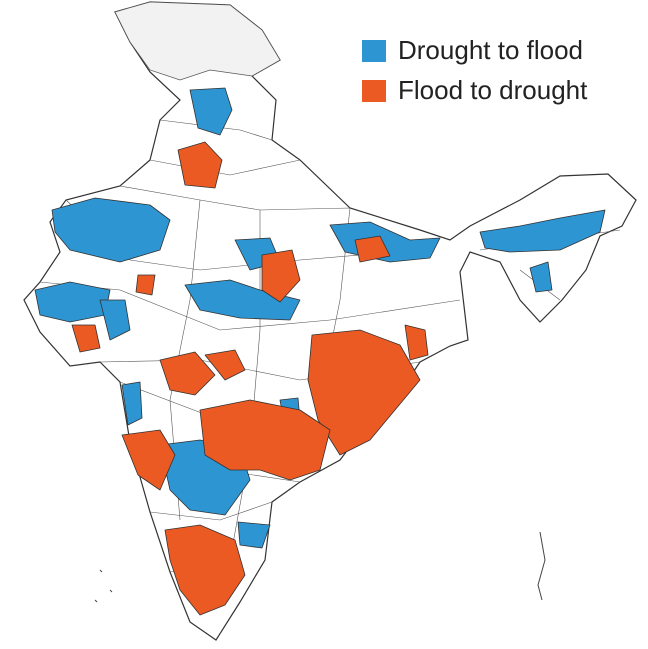 This screenshot has width=648, height=649. Describe the element at coordinates (493, 90) in the screenshot. I see `legend-label: Flood to drought` at that location.